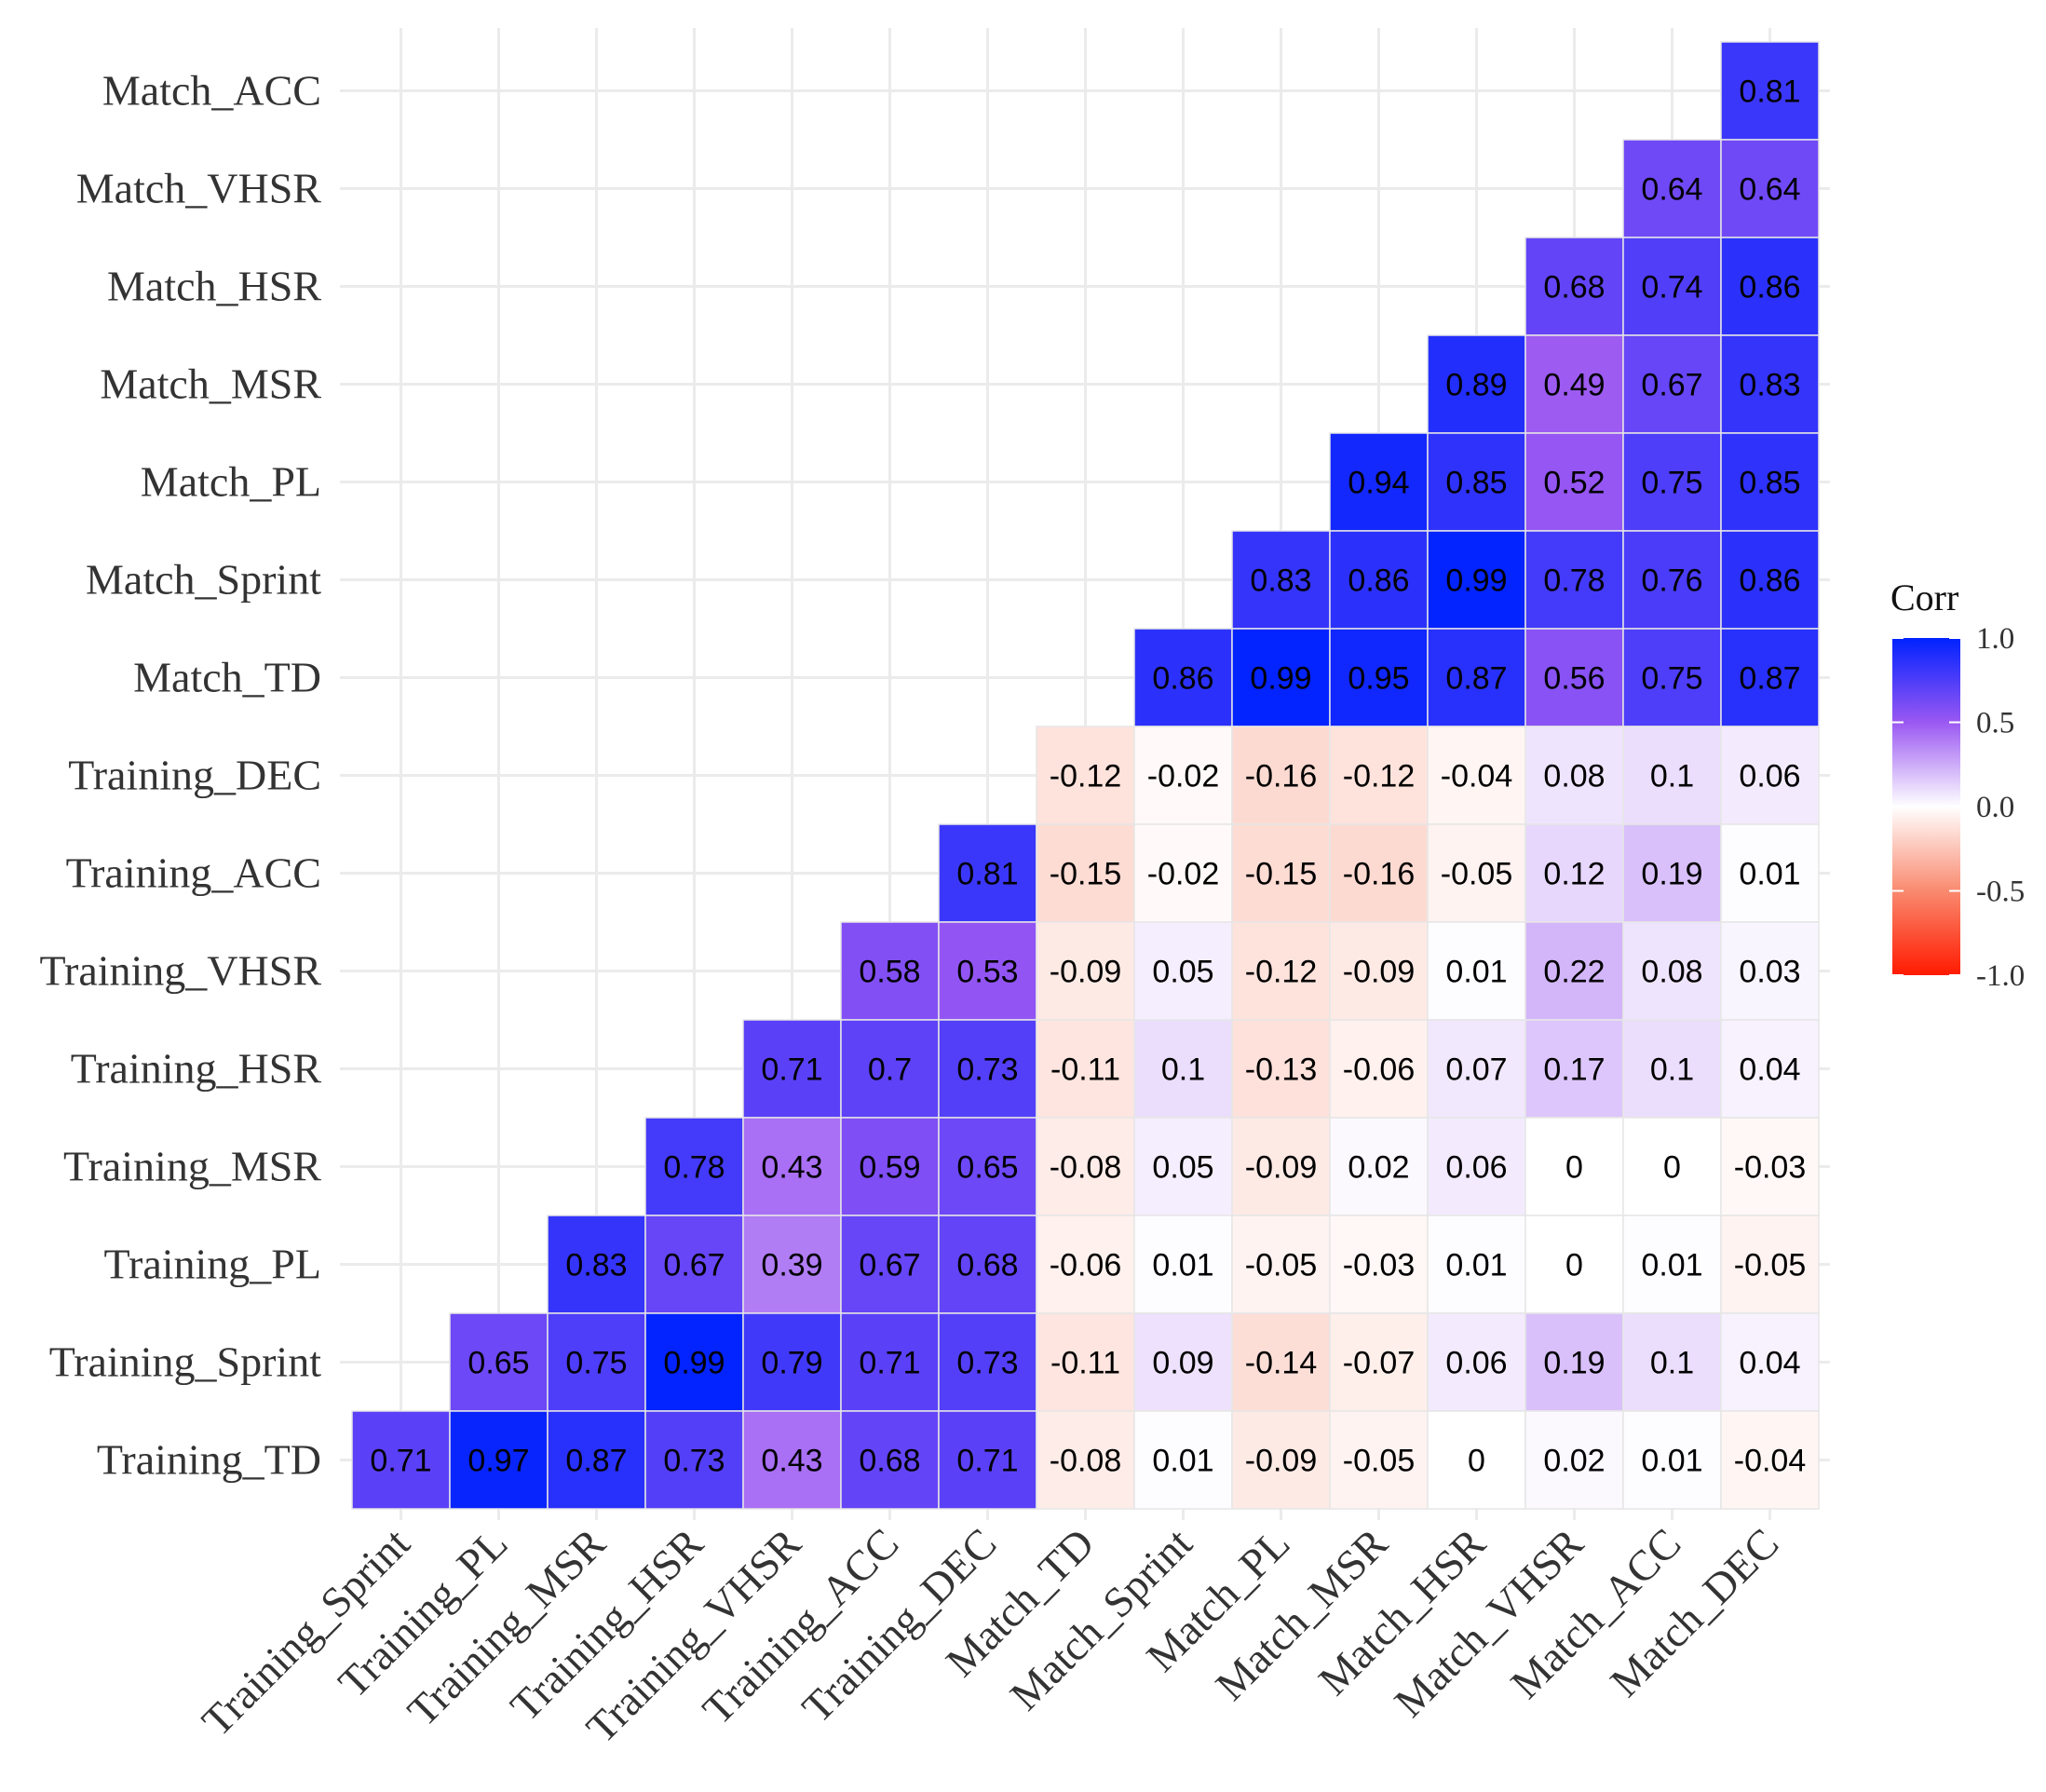  What do you see at coordinates (214, 286) in the screenshot?
I see `y-tick-label: Match_HSR` at bounding box center [214, 286].